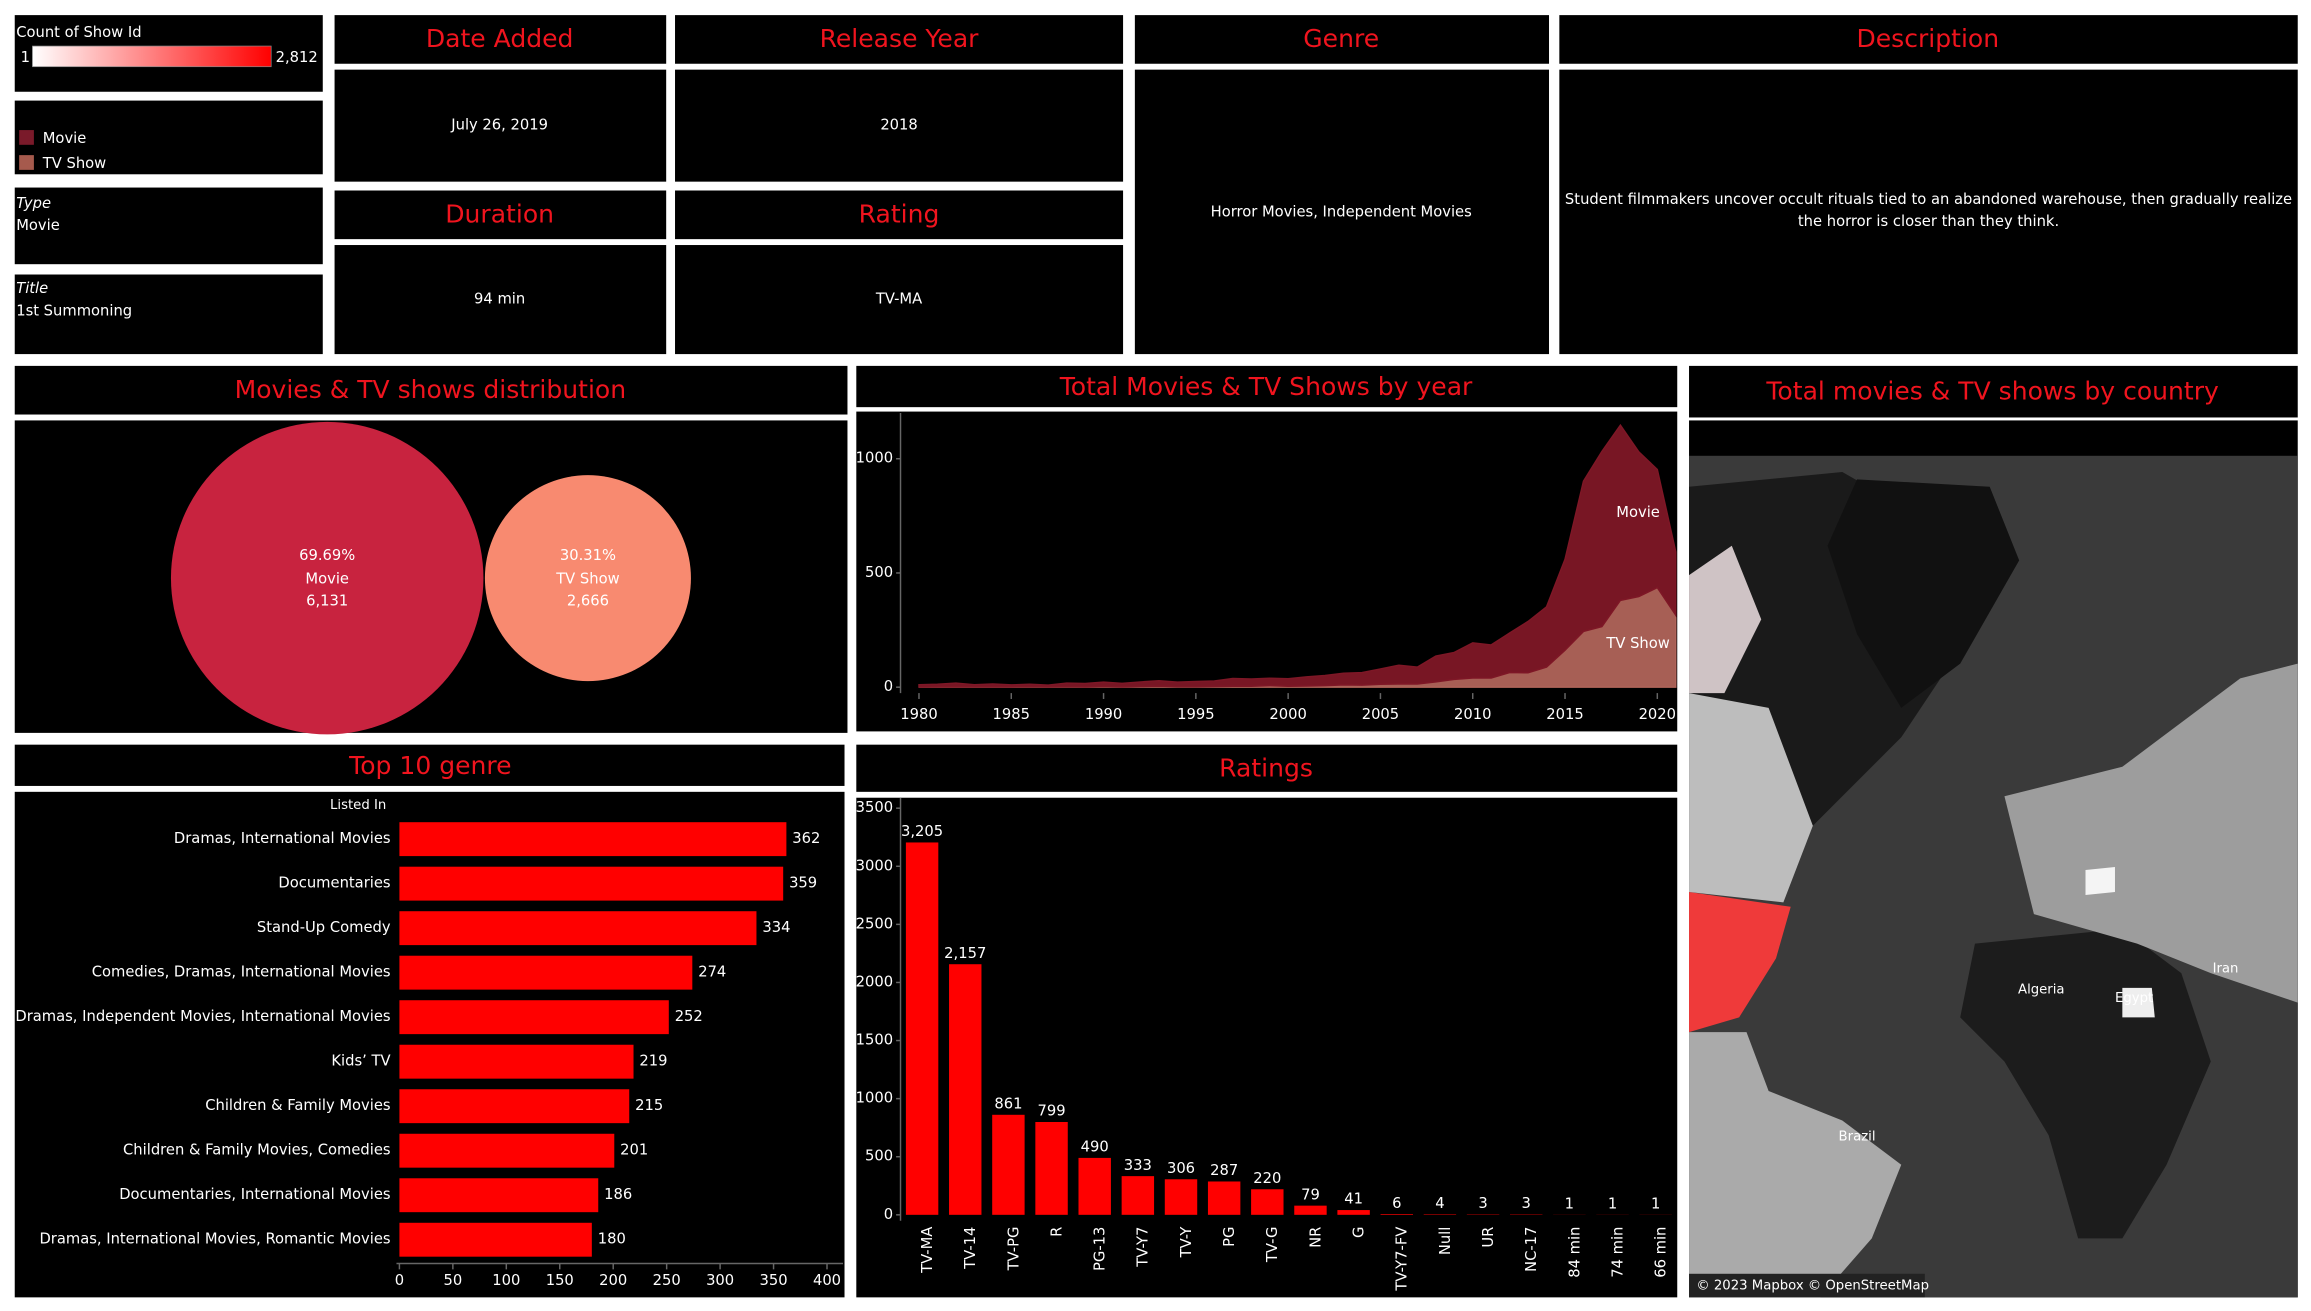  Describe the element at coordinates (927, 1250) in the screenshot. I see `x-tick-label: TV-MA` at that location.